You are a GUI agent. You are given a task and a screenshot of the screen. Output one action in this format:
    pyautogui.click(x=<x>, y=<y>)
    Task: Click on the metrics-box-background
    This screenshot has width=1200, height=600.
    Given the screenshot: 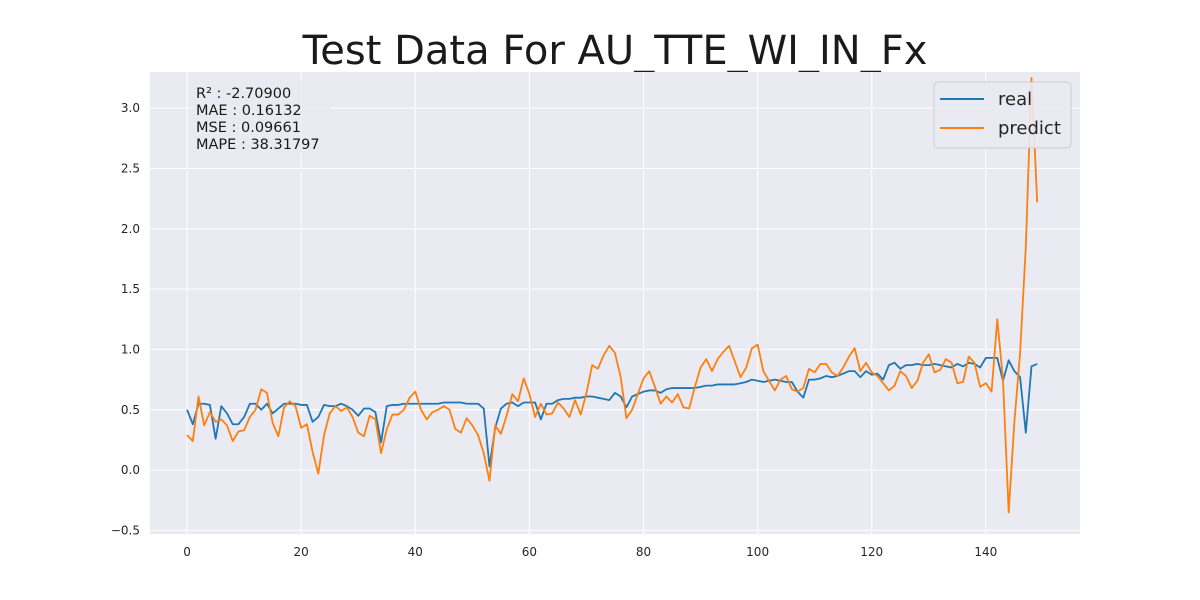 What is the action you would take?
    pyautogui.click(x=261, y=117)
    